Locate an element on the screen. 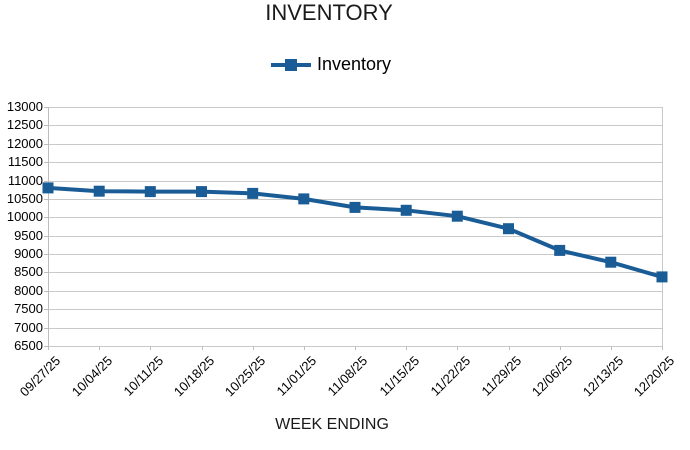  y-axis-label: 12000 is located at coordinates (24, 143).